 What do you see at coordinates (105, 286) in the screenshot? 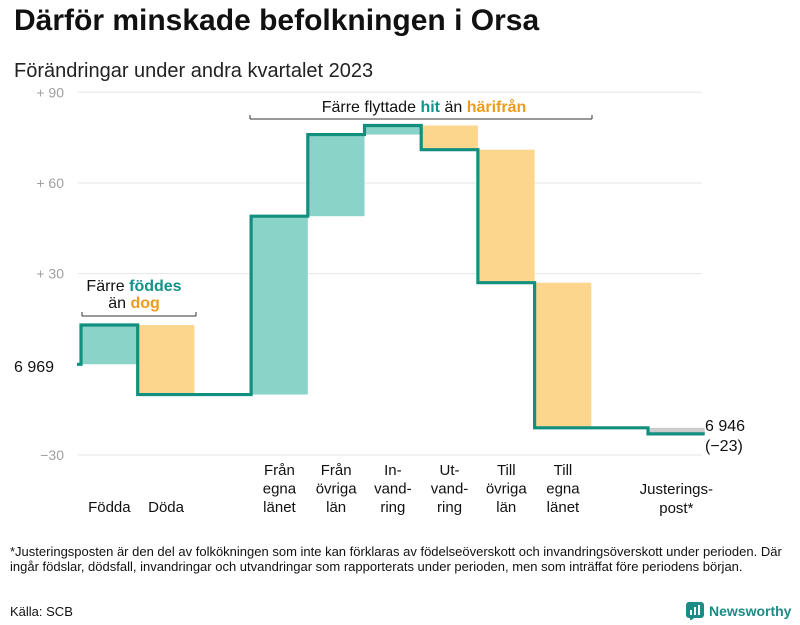
I see `births-annotation-pre: Färre` at bounding box center [105, 286].